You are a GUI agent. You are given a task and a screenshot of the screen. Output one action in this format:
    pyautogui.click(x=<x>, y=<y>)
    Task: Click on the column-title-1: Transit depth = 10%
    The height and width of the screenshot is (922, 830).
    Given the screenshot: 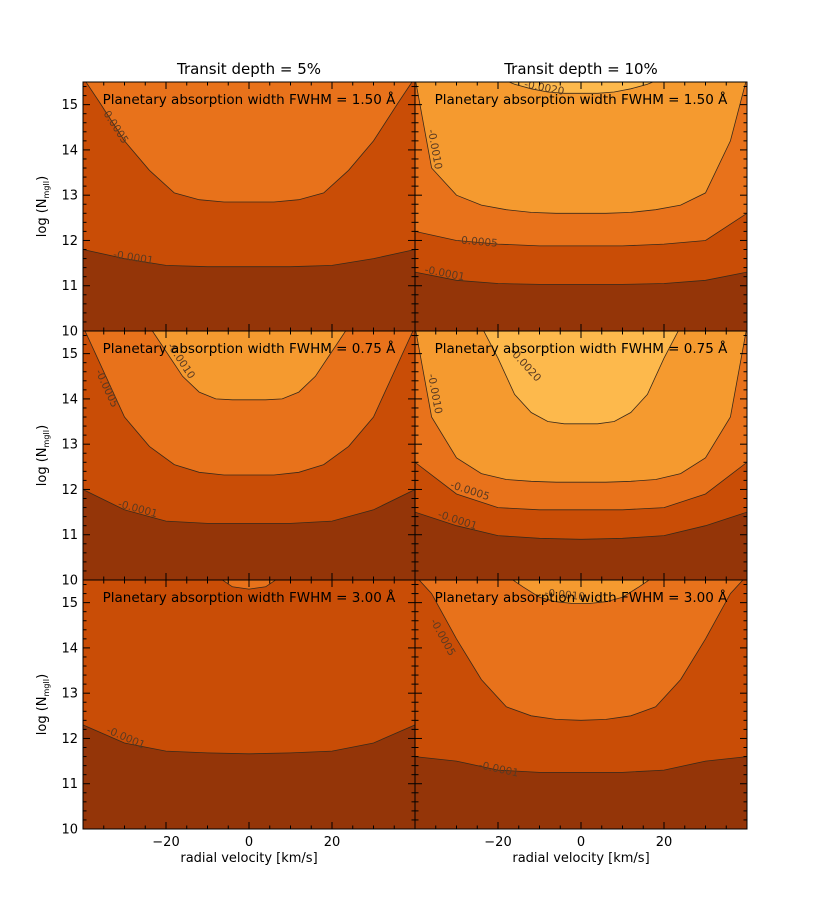 What is the action you would take?
    pyautogui.click(x=580, y=69)
    